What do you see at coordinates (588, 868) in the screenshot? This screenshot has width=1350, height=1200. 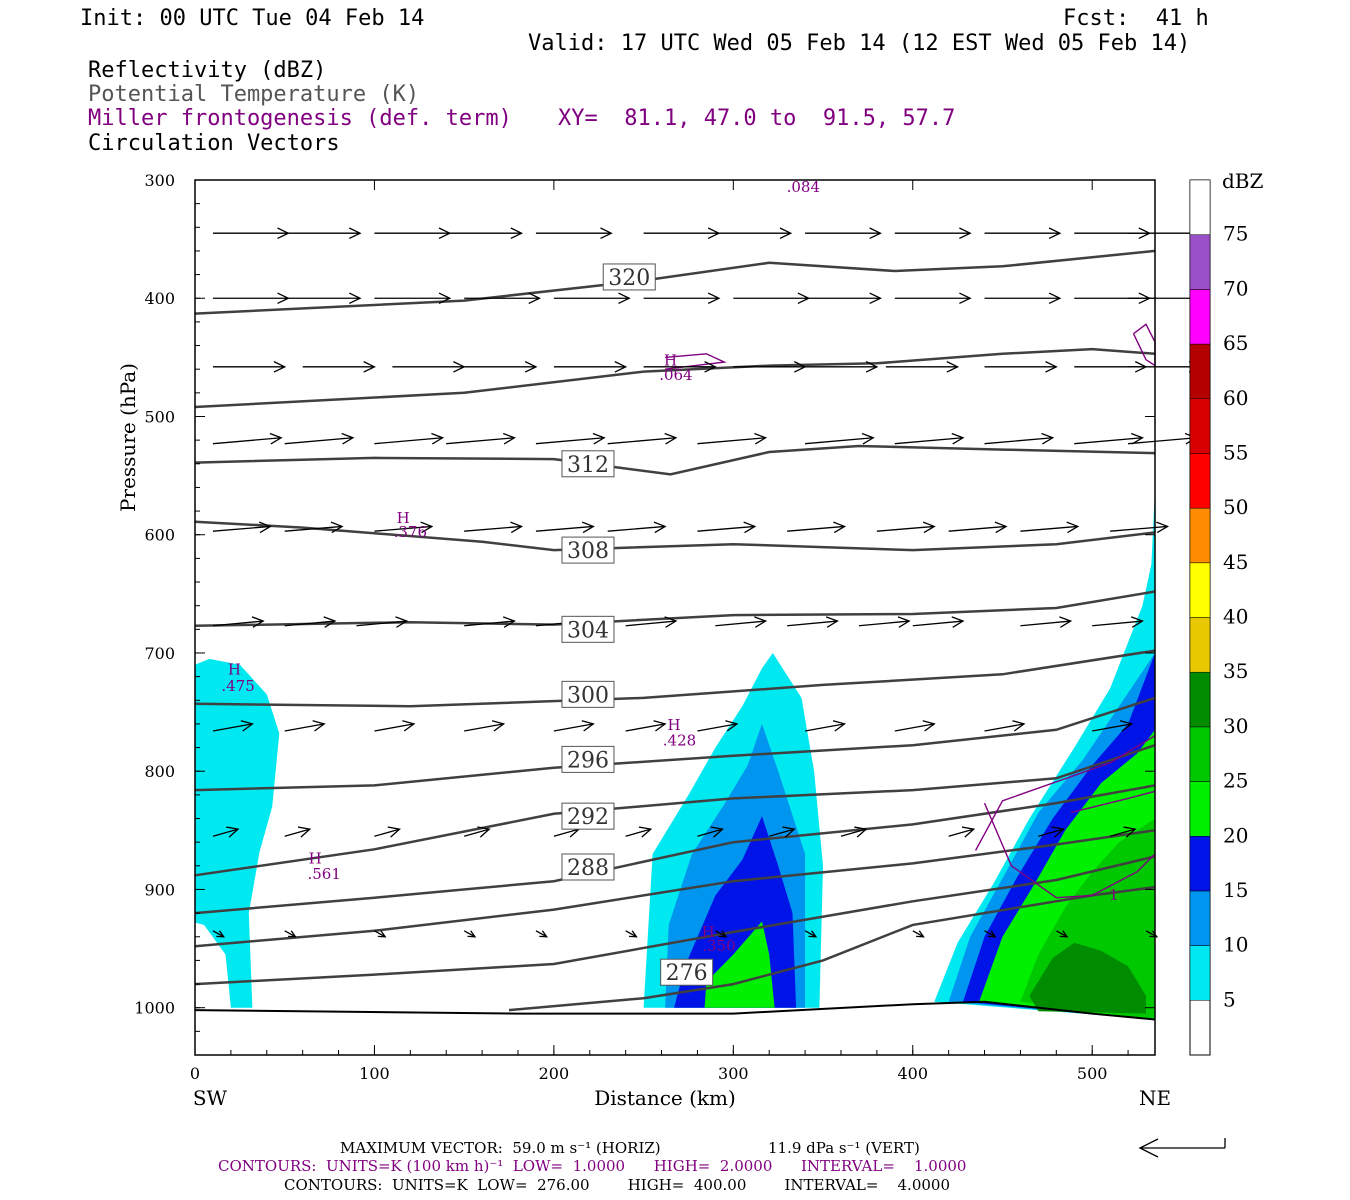 I see `theta-label-7: 288` at bounding box center [588, 868].